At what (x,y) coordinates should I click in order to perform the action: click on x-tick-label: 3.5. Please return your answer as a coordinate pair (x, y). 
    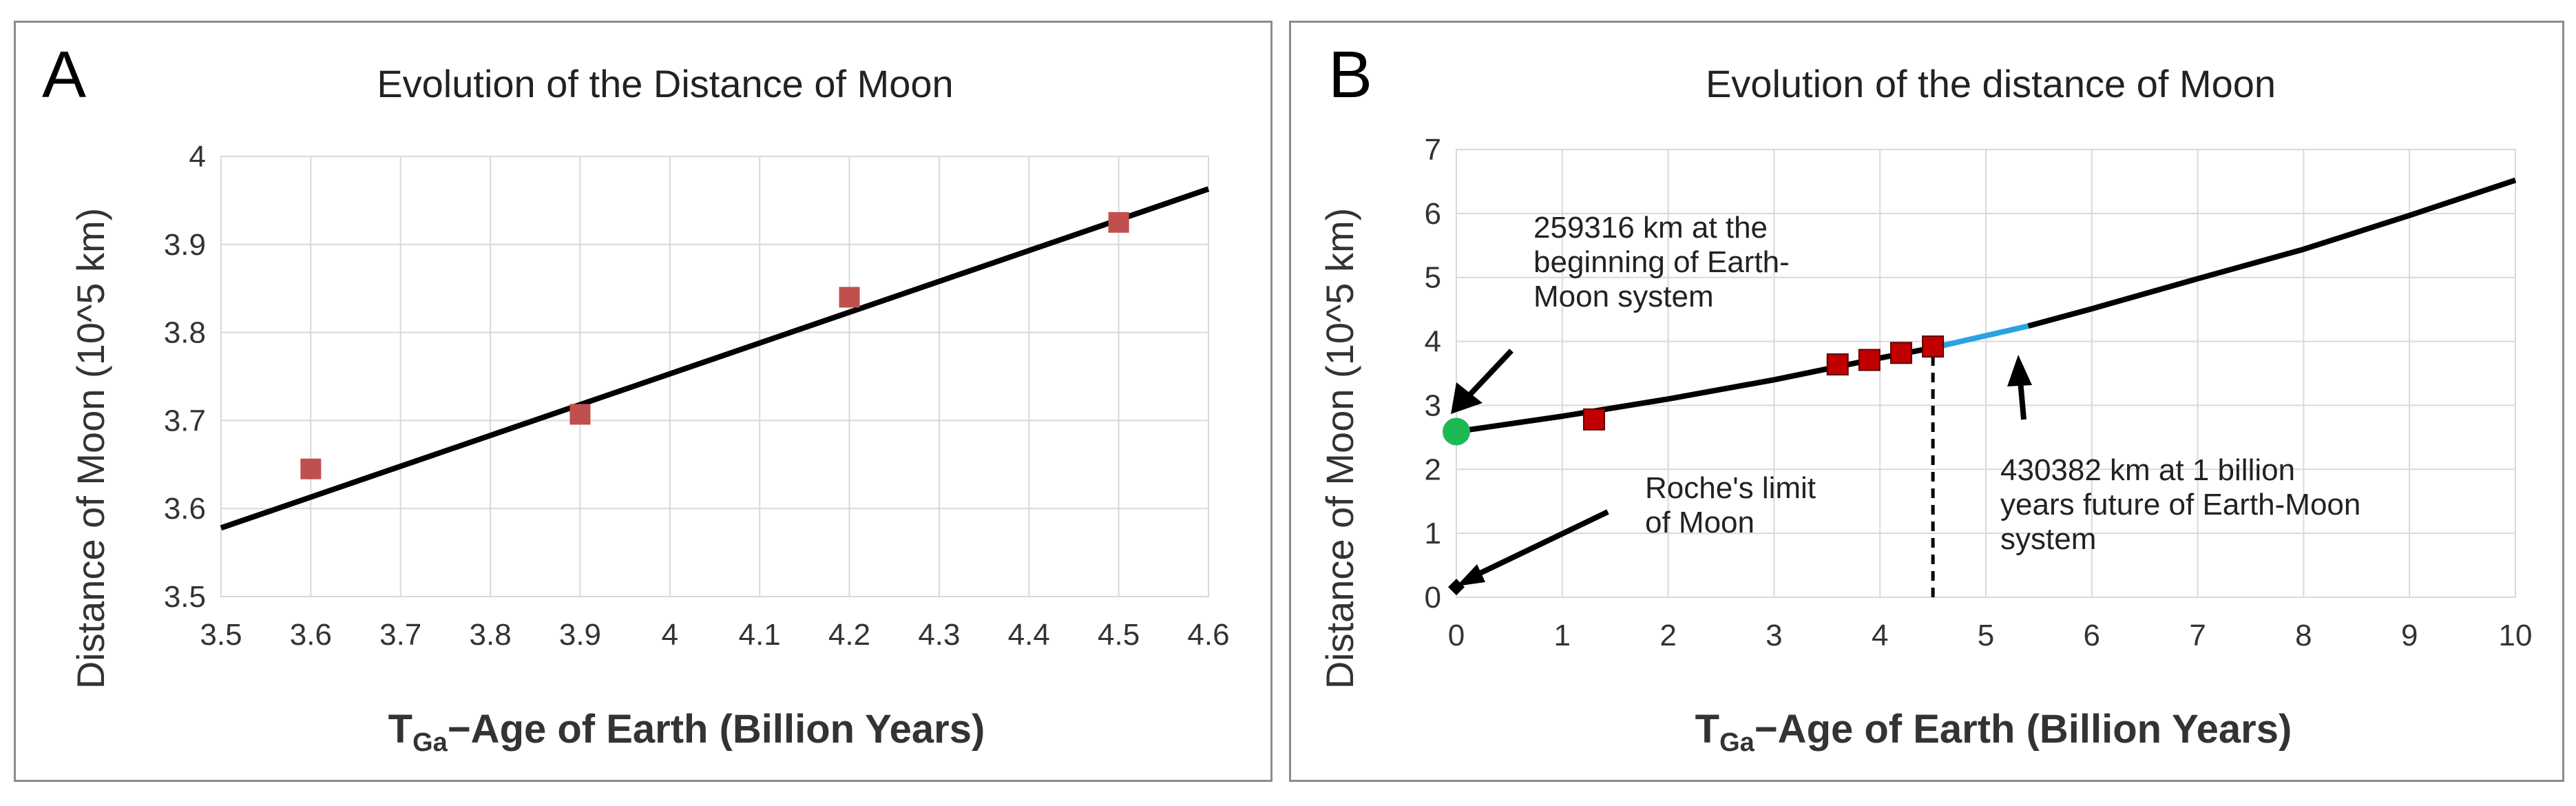
    Looking at the image, I should click on (221, 635).